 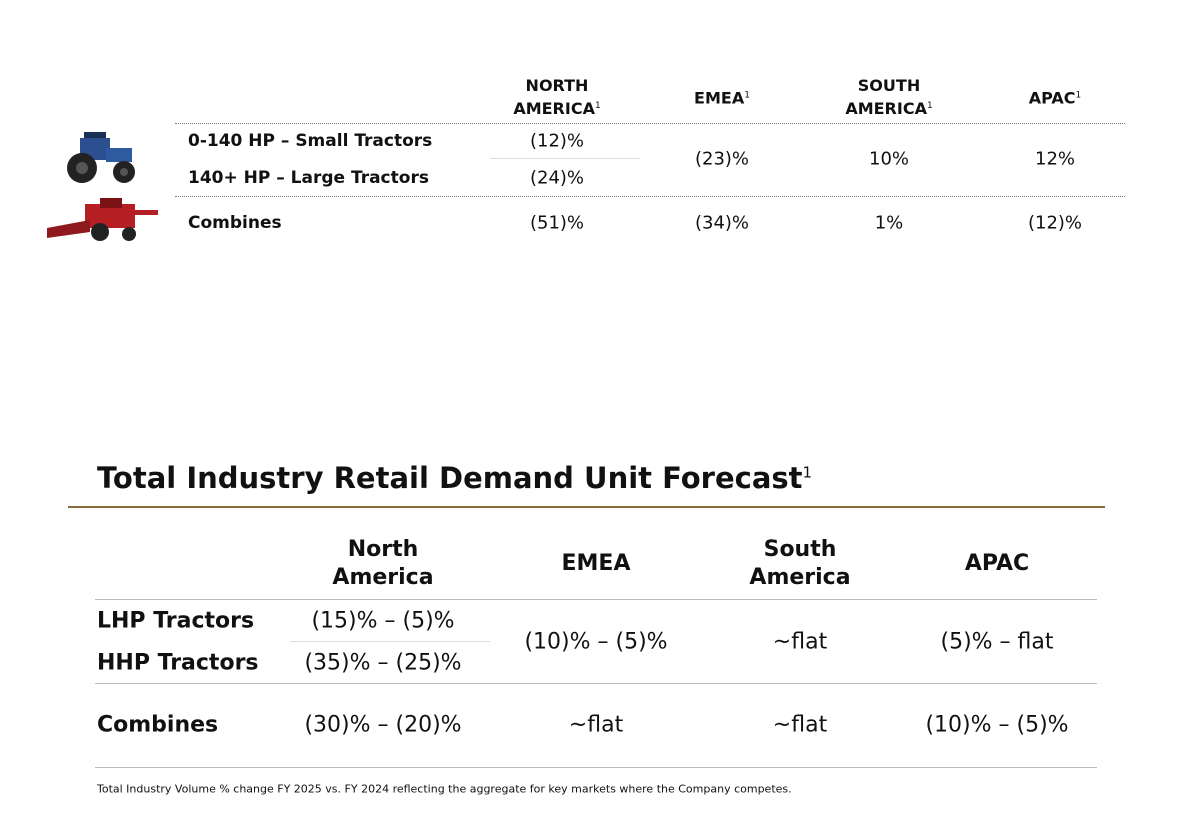 What do you see at coordinates (557, 223) in the screenshot?
I see `cell: (51)%` at bounding box center [557, 223].